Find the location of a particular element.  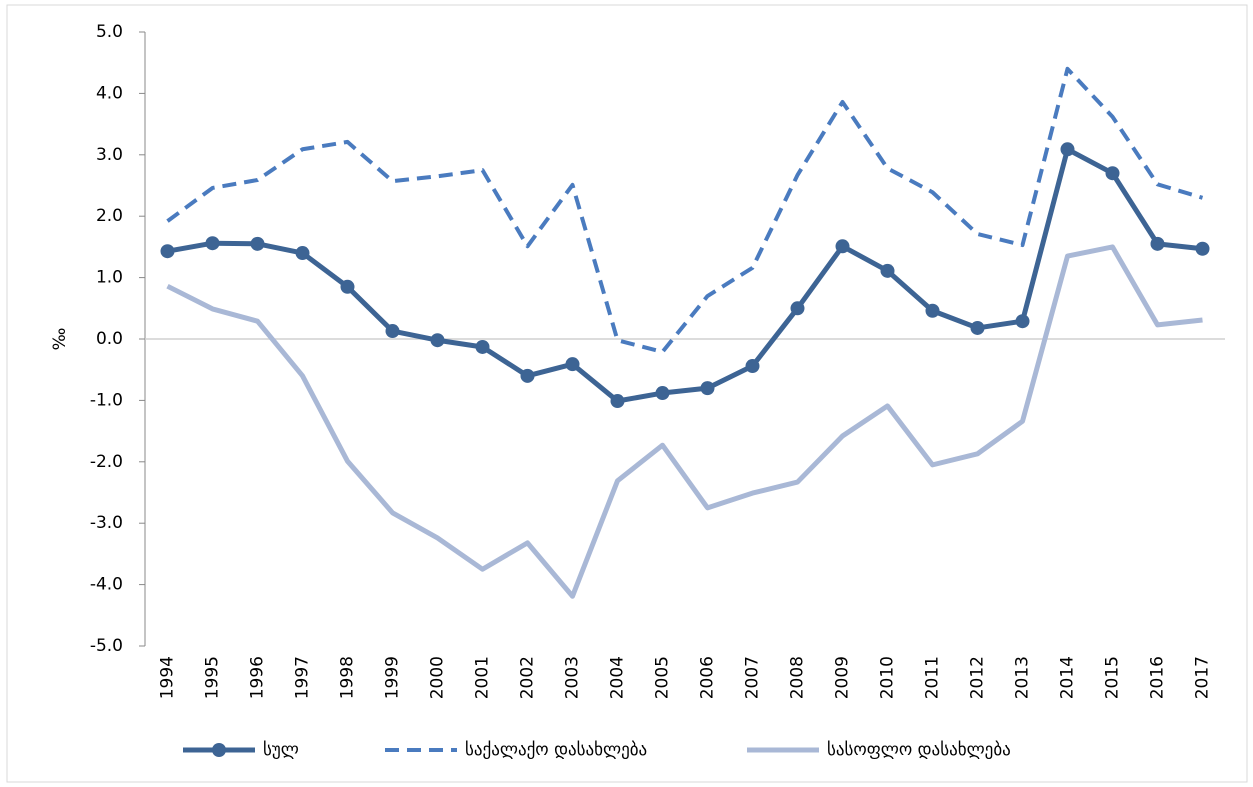

legend-label: საქალაქო დასახლება is located at coordinates (556, 750).